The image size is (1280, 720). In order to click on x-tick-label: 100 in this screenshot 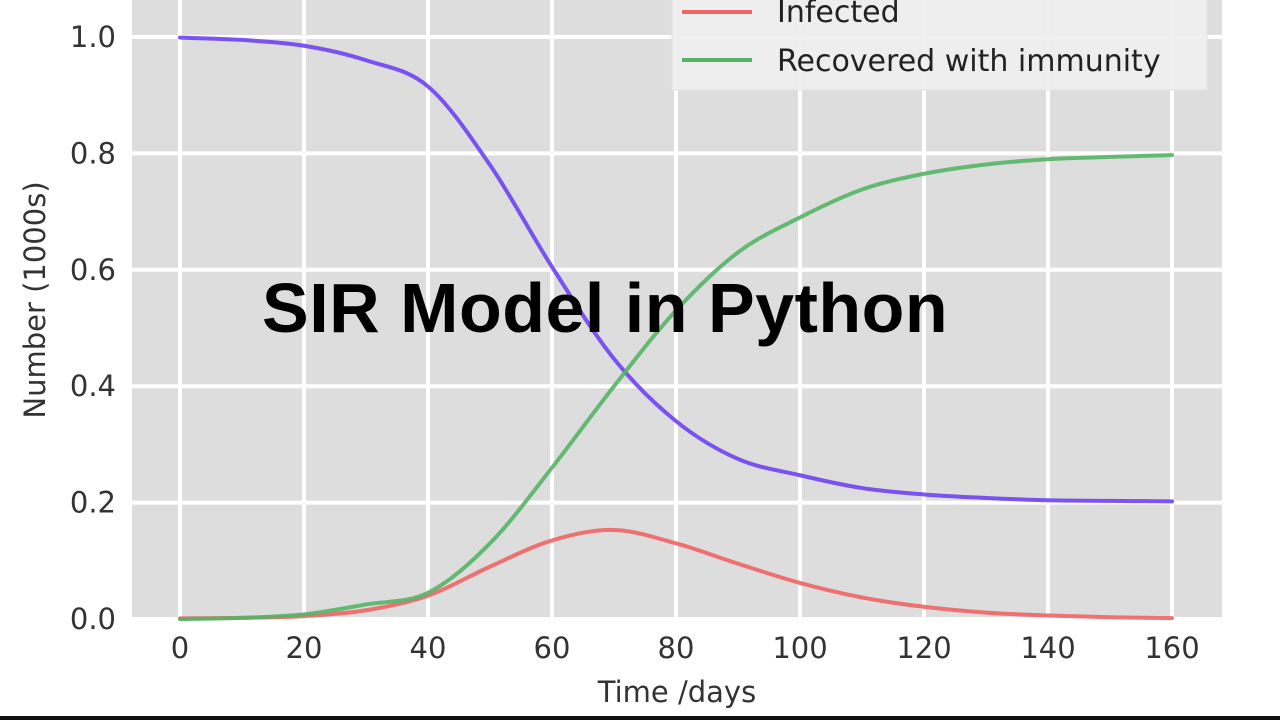, I will do `click(799, 648)`.